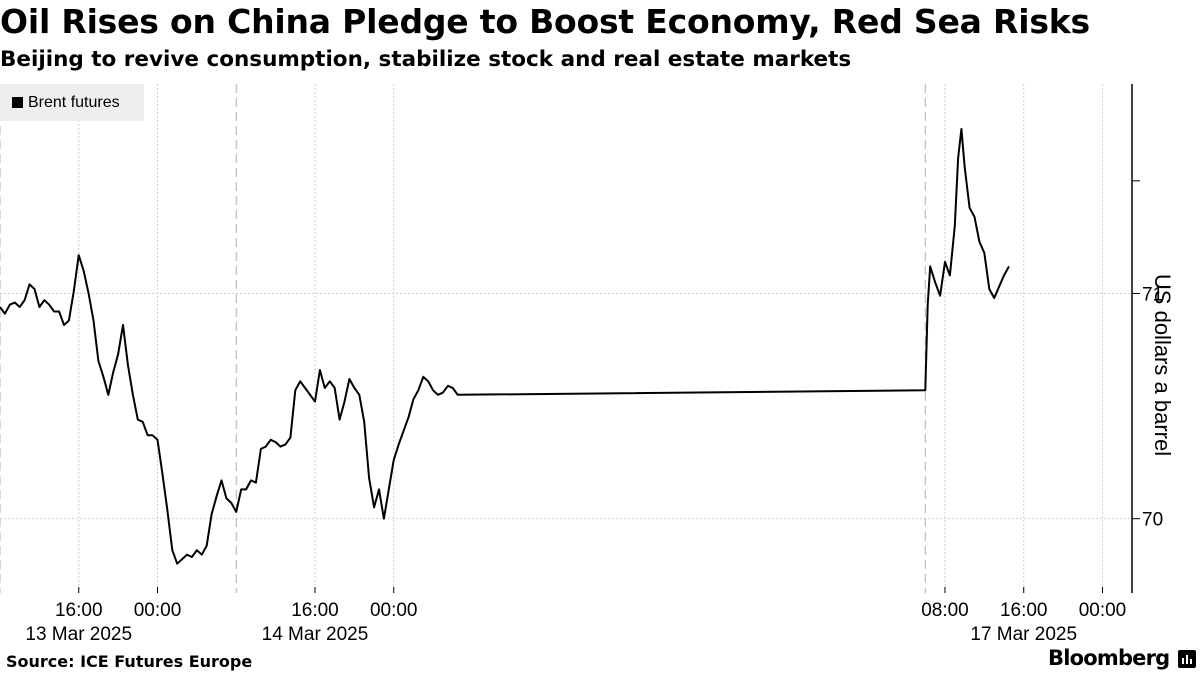 The width and height of the screenshot is (1200, 675). What do you see at coordinates (78, 634) in the screenshot?
I see `x-date-label: 13 Mar 2025` at bounding box center [78, 634].